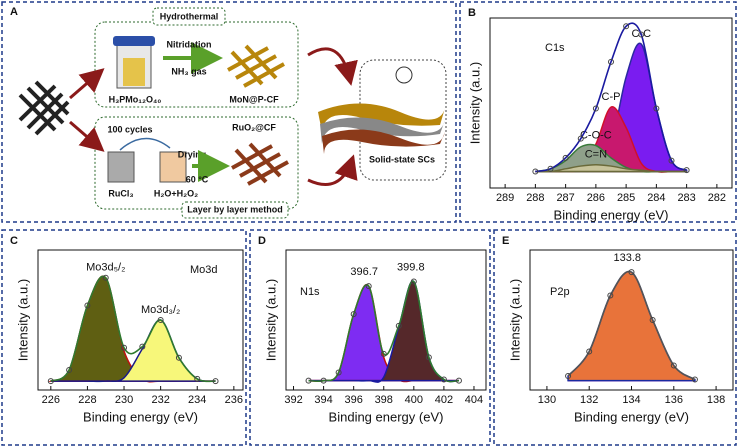 The width and height of the screenshot is (738, 447). I want to click on beaker-label: H₂O+H₂O₂, so click(176, 193).